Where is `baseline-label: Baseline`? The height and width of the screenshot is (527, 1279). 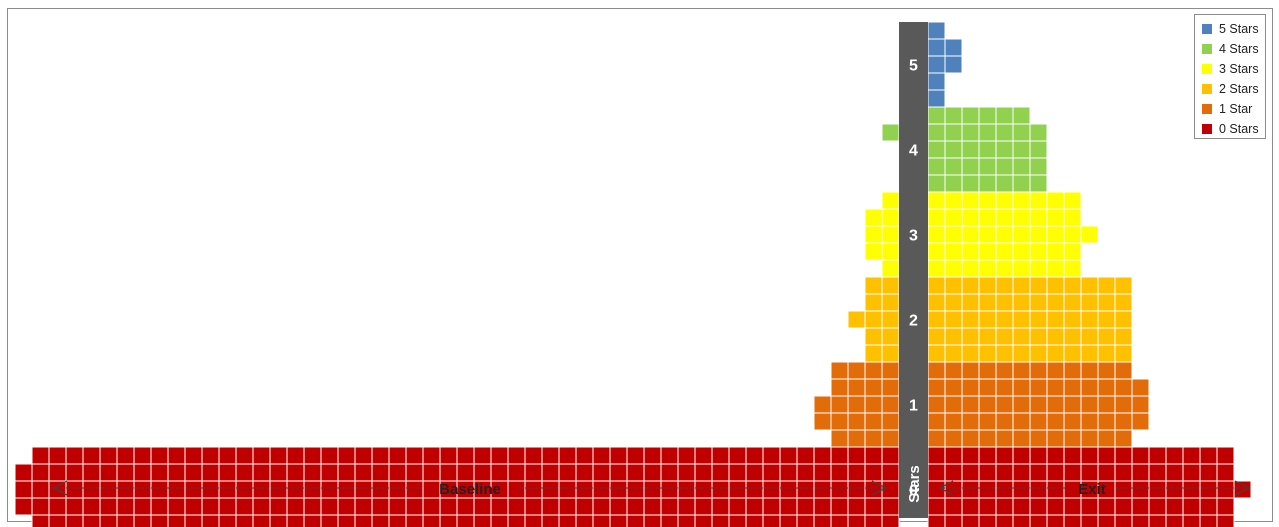
baseline-label: Baseline is located at coordinates (470, 489).